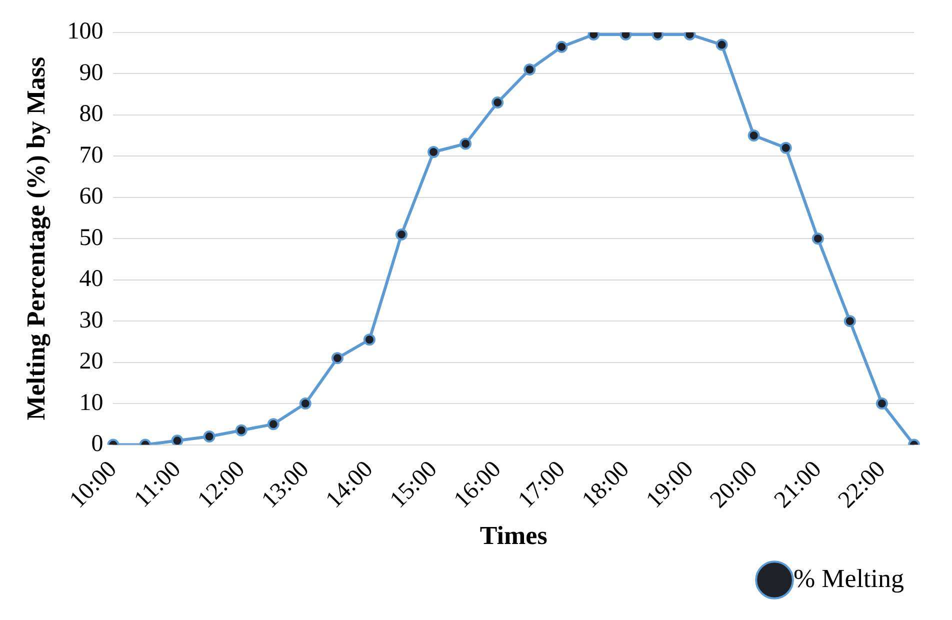 This screenshot has width=952, height=620. I want to click on y-tick-label: 90, so click(91, 73).